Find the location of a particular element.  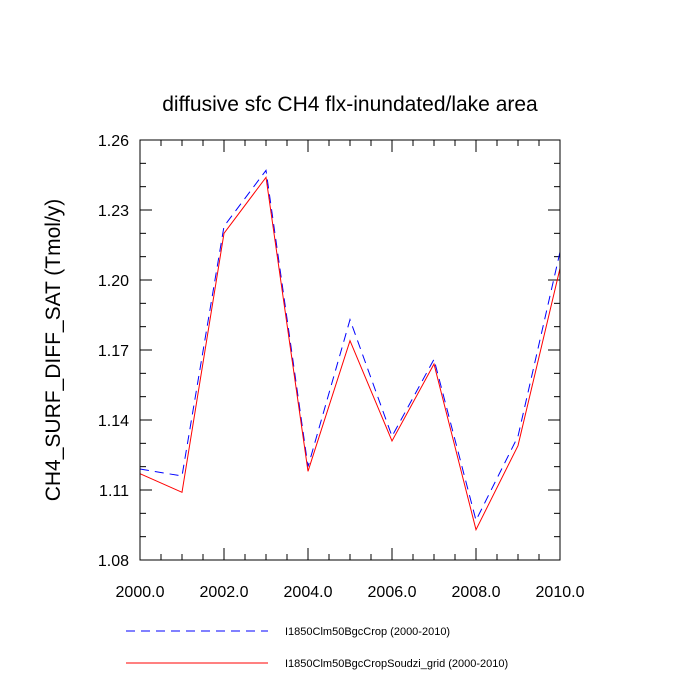

x-tick-label: 2008.0 is located at coordinates (476, 592).